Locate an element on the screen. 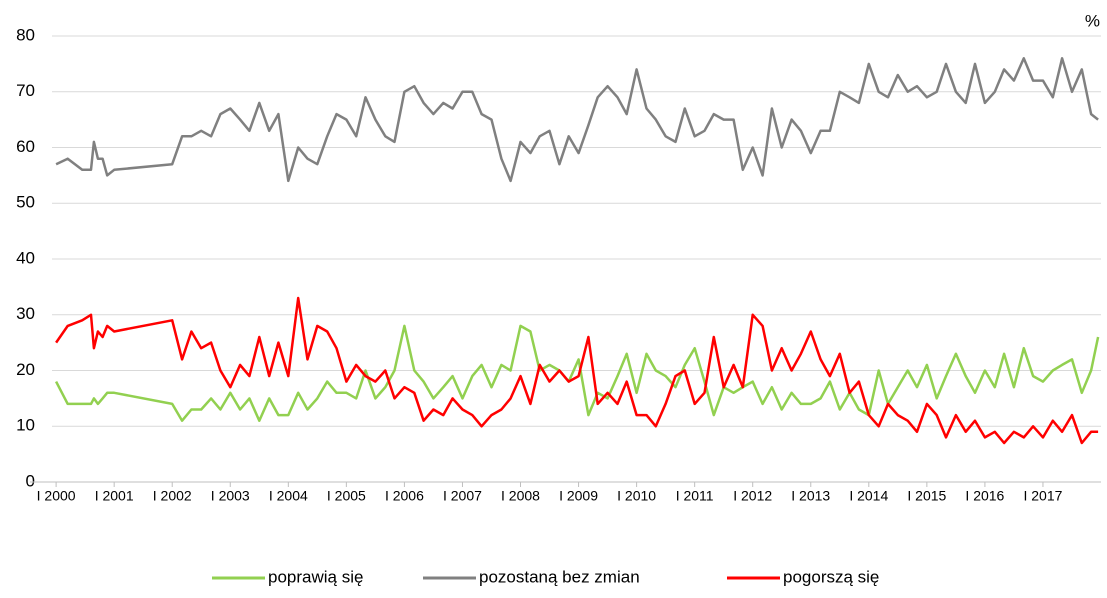 Image resolution: width=1107 pixels, height=598 pixels. legend-label: pozostaną bez zmian is located at coordinates (559, 576).